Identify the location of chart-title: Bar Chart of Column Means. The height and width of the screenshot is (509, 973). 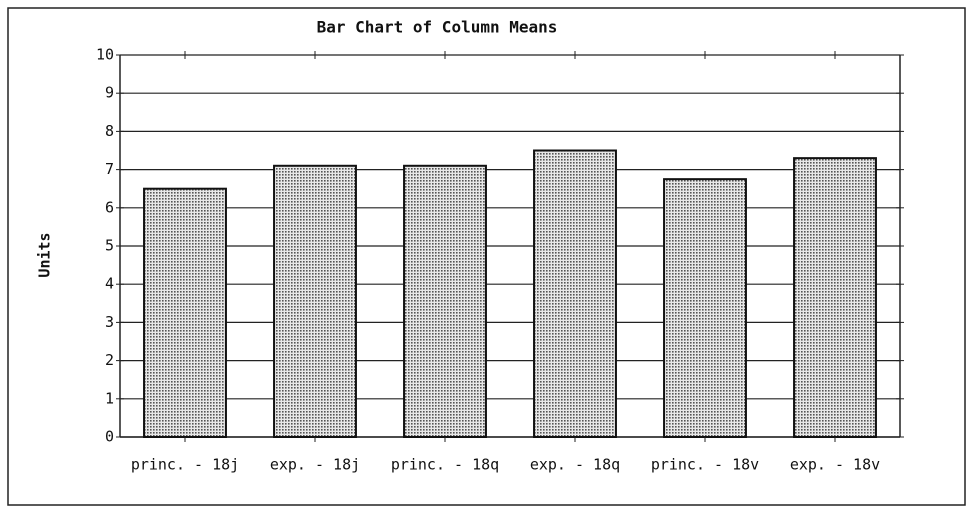
(437, 27).